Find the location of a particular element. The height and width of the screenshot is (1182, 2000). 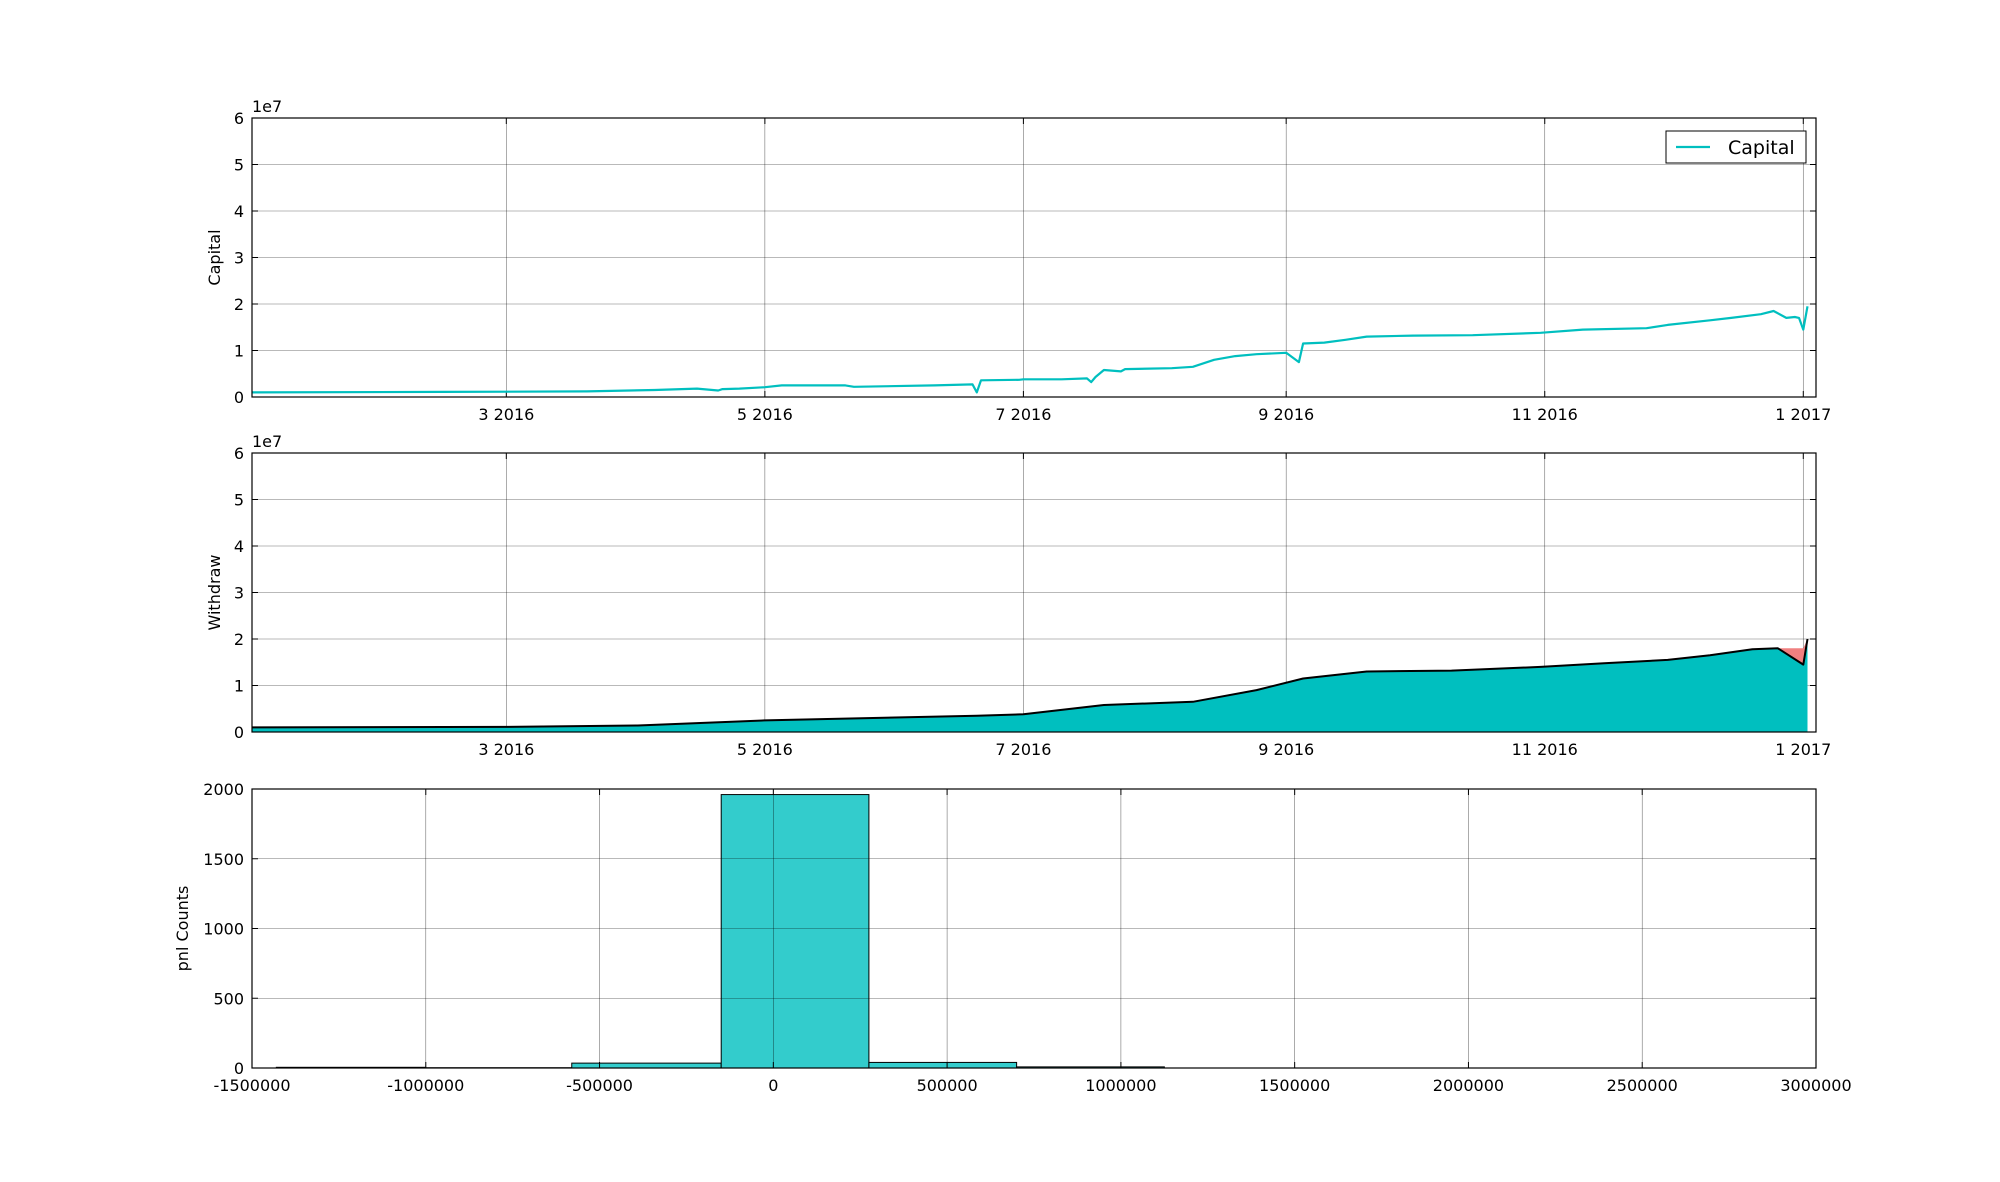

histogram-bars is located at coordinates (720, 931).